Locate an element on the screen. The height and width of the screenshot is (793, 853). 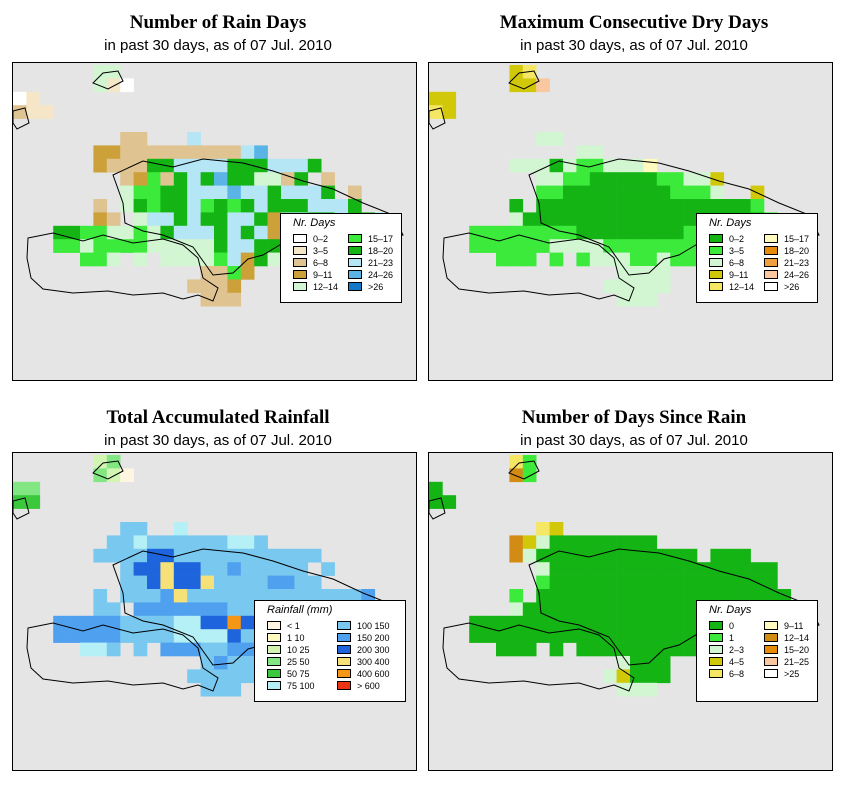
legend-label: 400 600 is located at coordinates (373, 674).